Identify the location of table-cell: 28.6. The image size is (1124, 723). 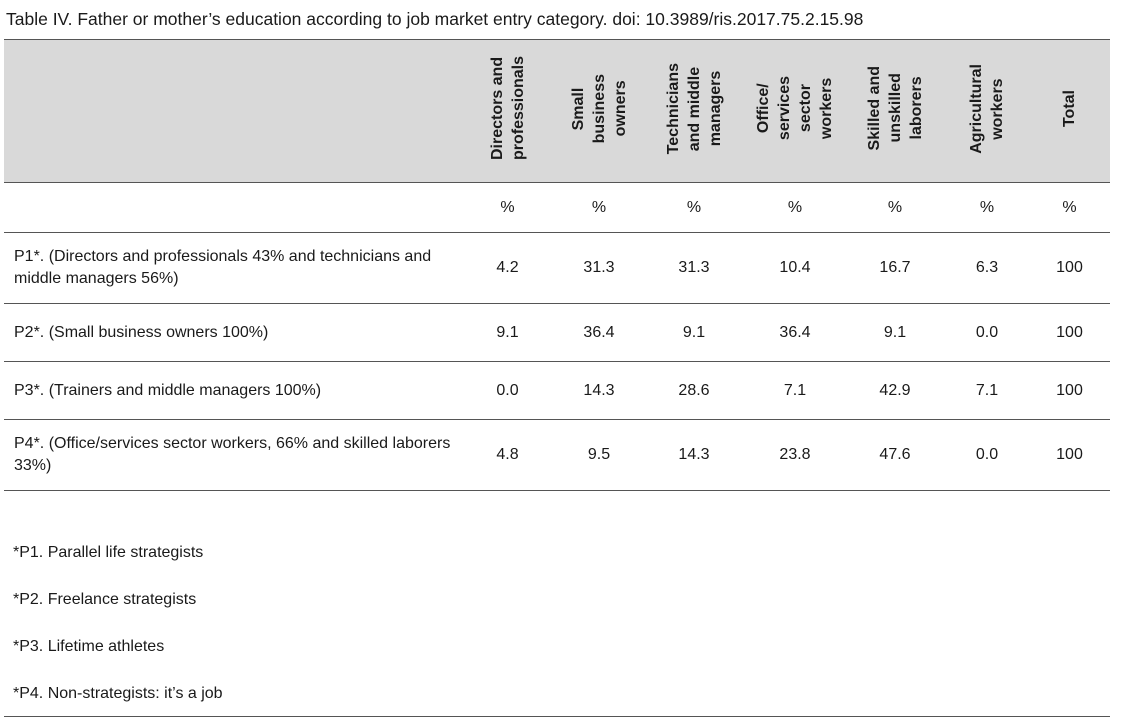
(694, 390).